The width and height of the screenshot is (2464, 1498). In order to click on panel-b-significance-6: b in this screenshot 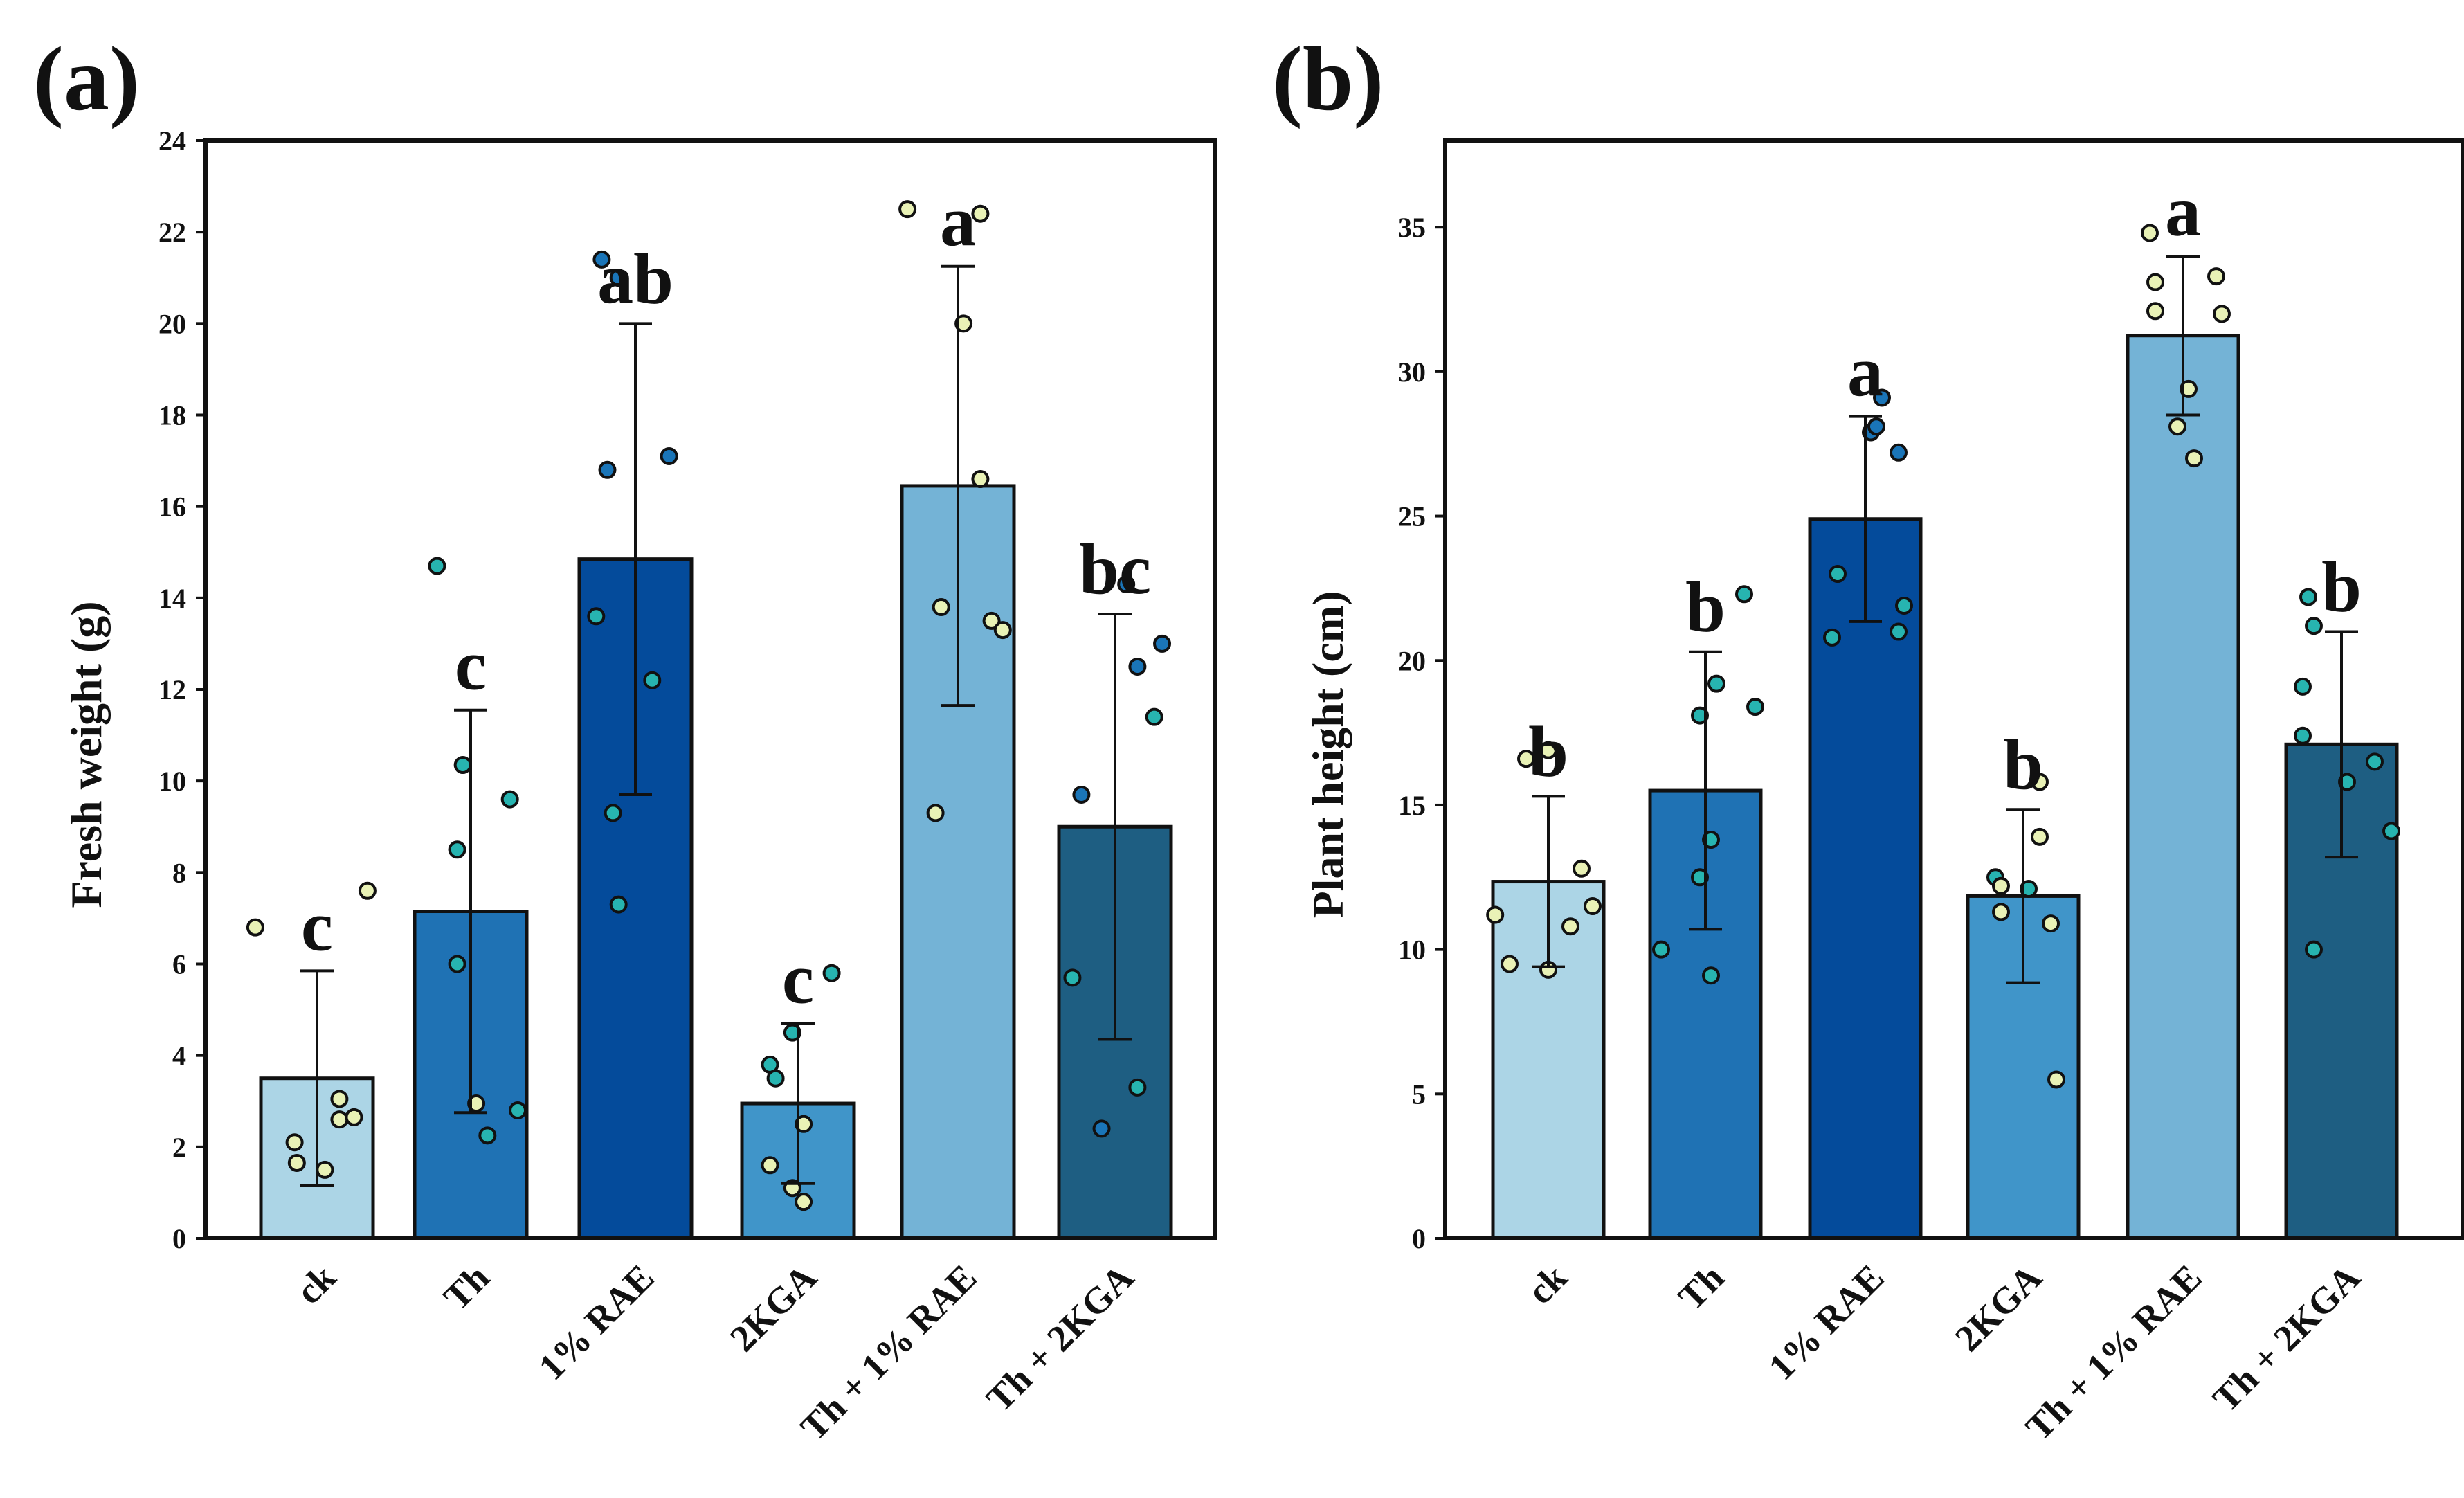, I will do `click(2341, 587)`.